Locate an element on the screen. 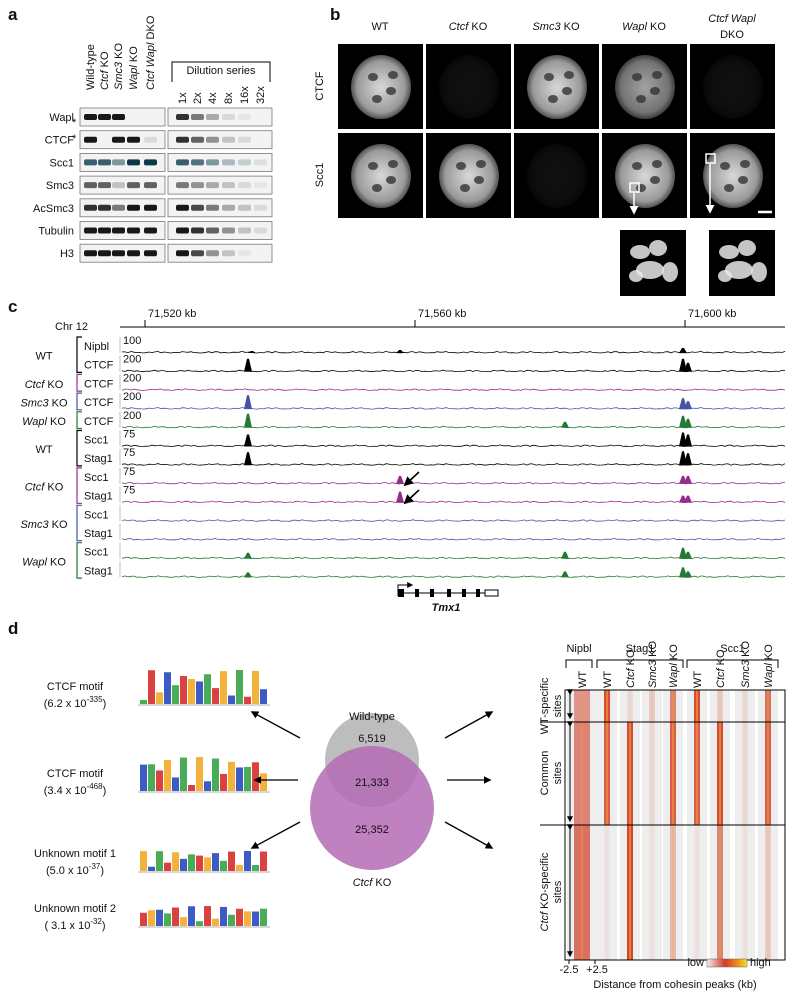  coordinate-label: 71,520 kb is located at coordinates (172, 314).